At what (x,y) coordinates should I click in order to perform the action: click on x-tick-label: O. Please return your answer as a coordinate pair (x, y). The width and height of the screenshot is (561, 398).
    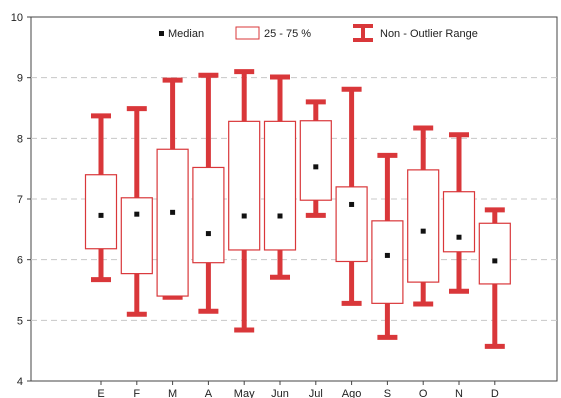
    Looking at the image, I should click on (423, 393).